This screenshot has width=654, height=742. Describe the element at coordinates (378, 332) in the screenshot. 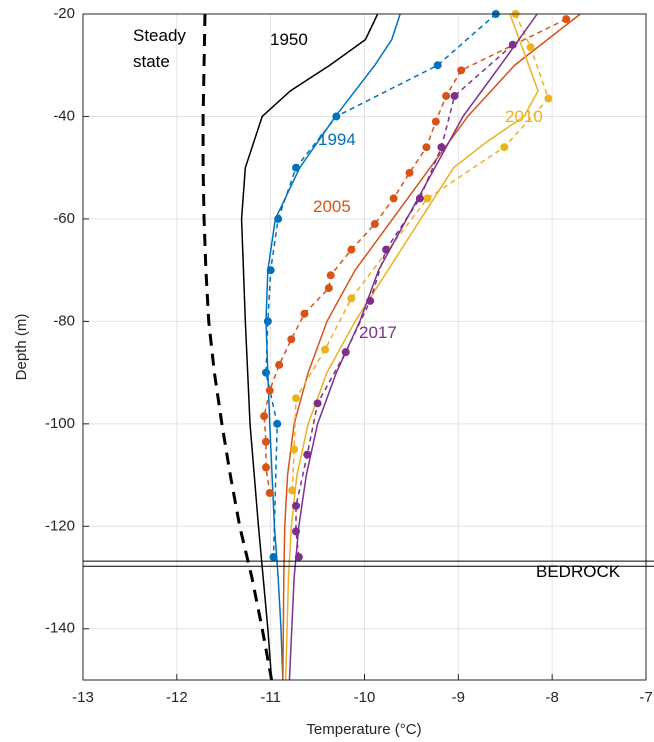

I see `annotation: 2017` at that location.